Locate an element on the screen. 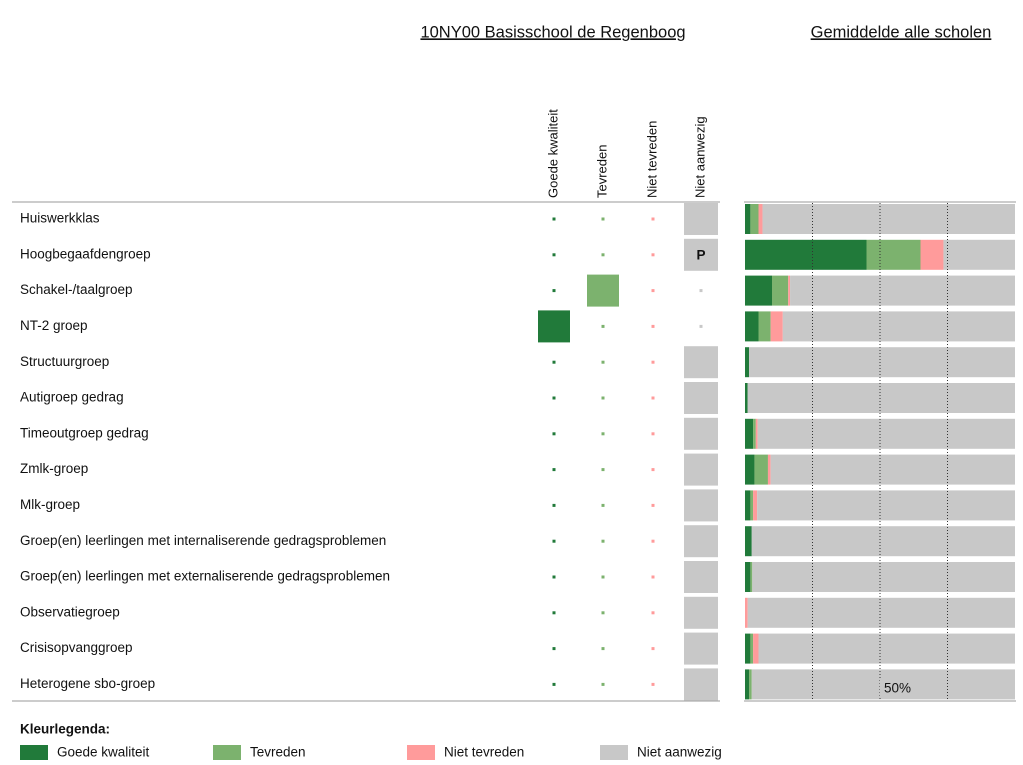  row-label: Huiswerkklas is located at coordinates (60, 218).